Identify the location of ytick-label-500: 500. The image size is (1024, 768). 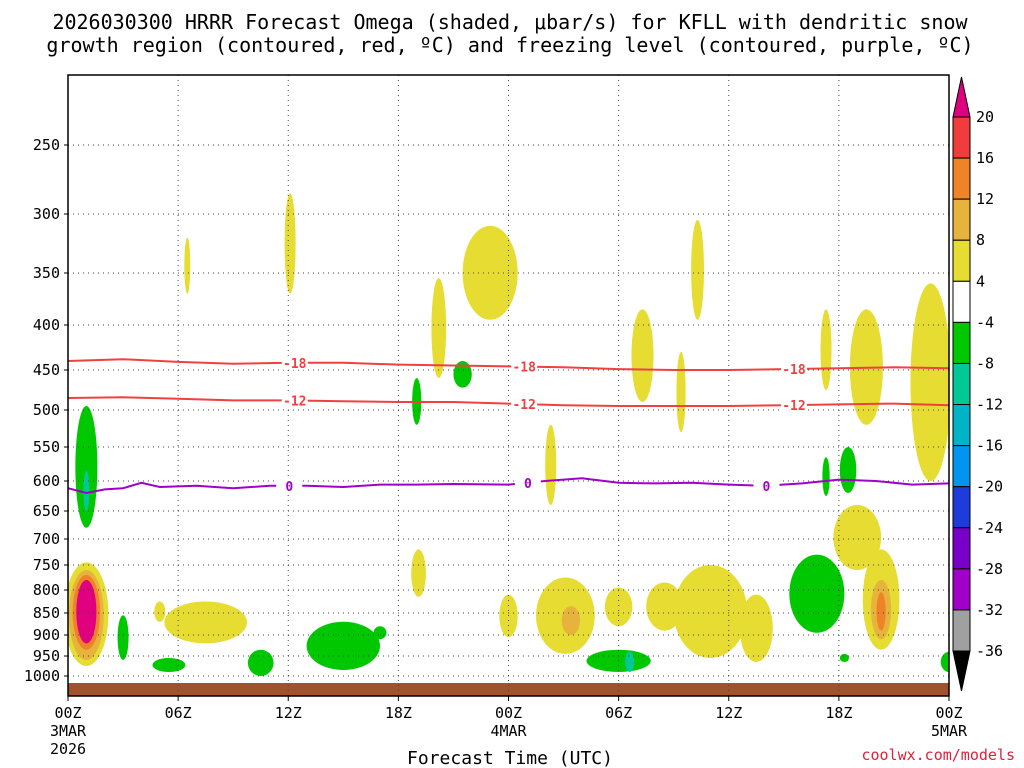
(46, 410).